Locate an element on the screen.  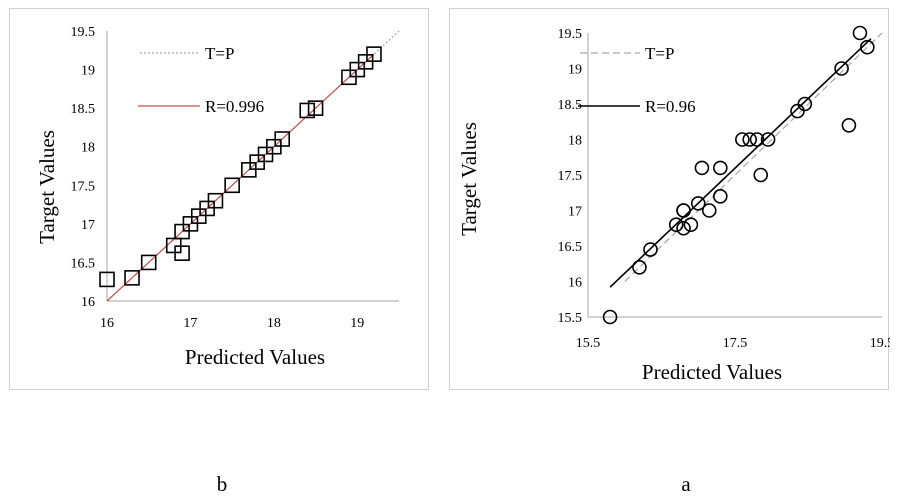
y-axis-title-a: Target Values is located at coordinates (469, 179).